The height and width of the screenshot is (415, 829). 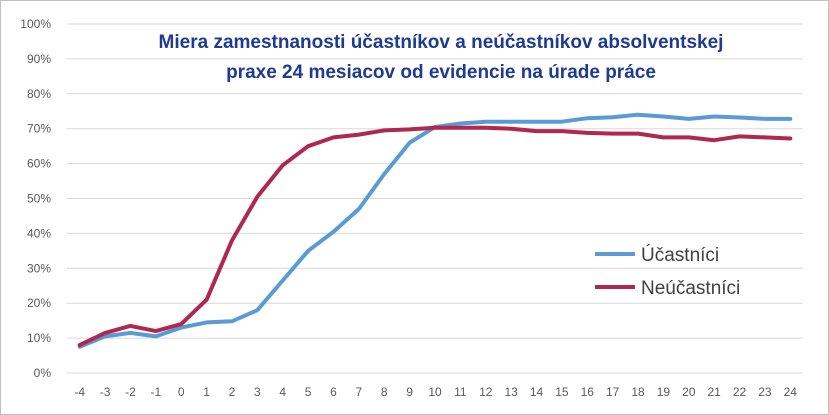 I want to click on y-axis-tick-labels: 0% 10% 20% 30% 40% 50% 60% 70% 80% 90% 100%, so click(x=35, y=198).